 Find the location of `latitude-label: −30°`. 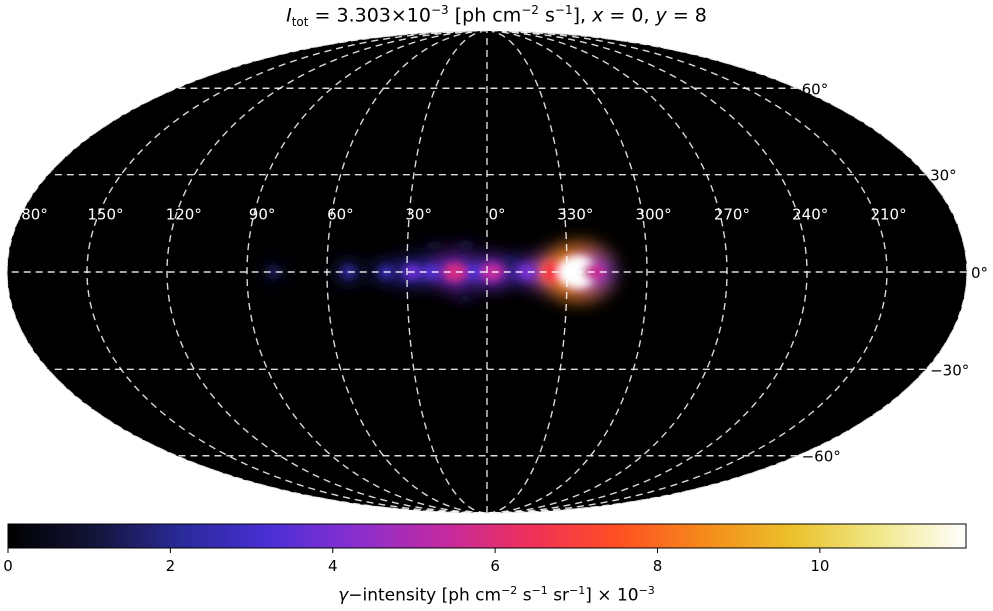

latitude-label: −30° is located at coordinates (949, 370).